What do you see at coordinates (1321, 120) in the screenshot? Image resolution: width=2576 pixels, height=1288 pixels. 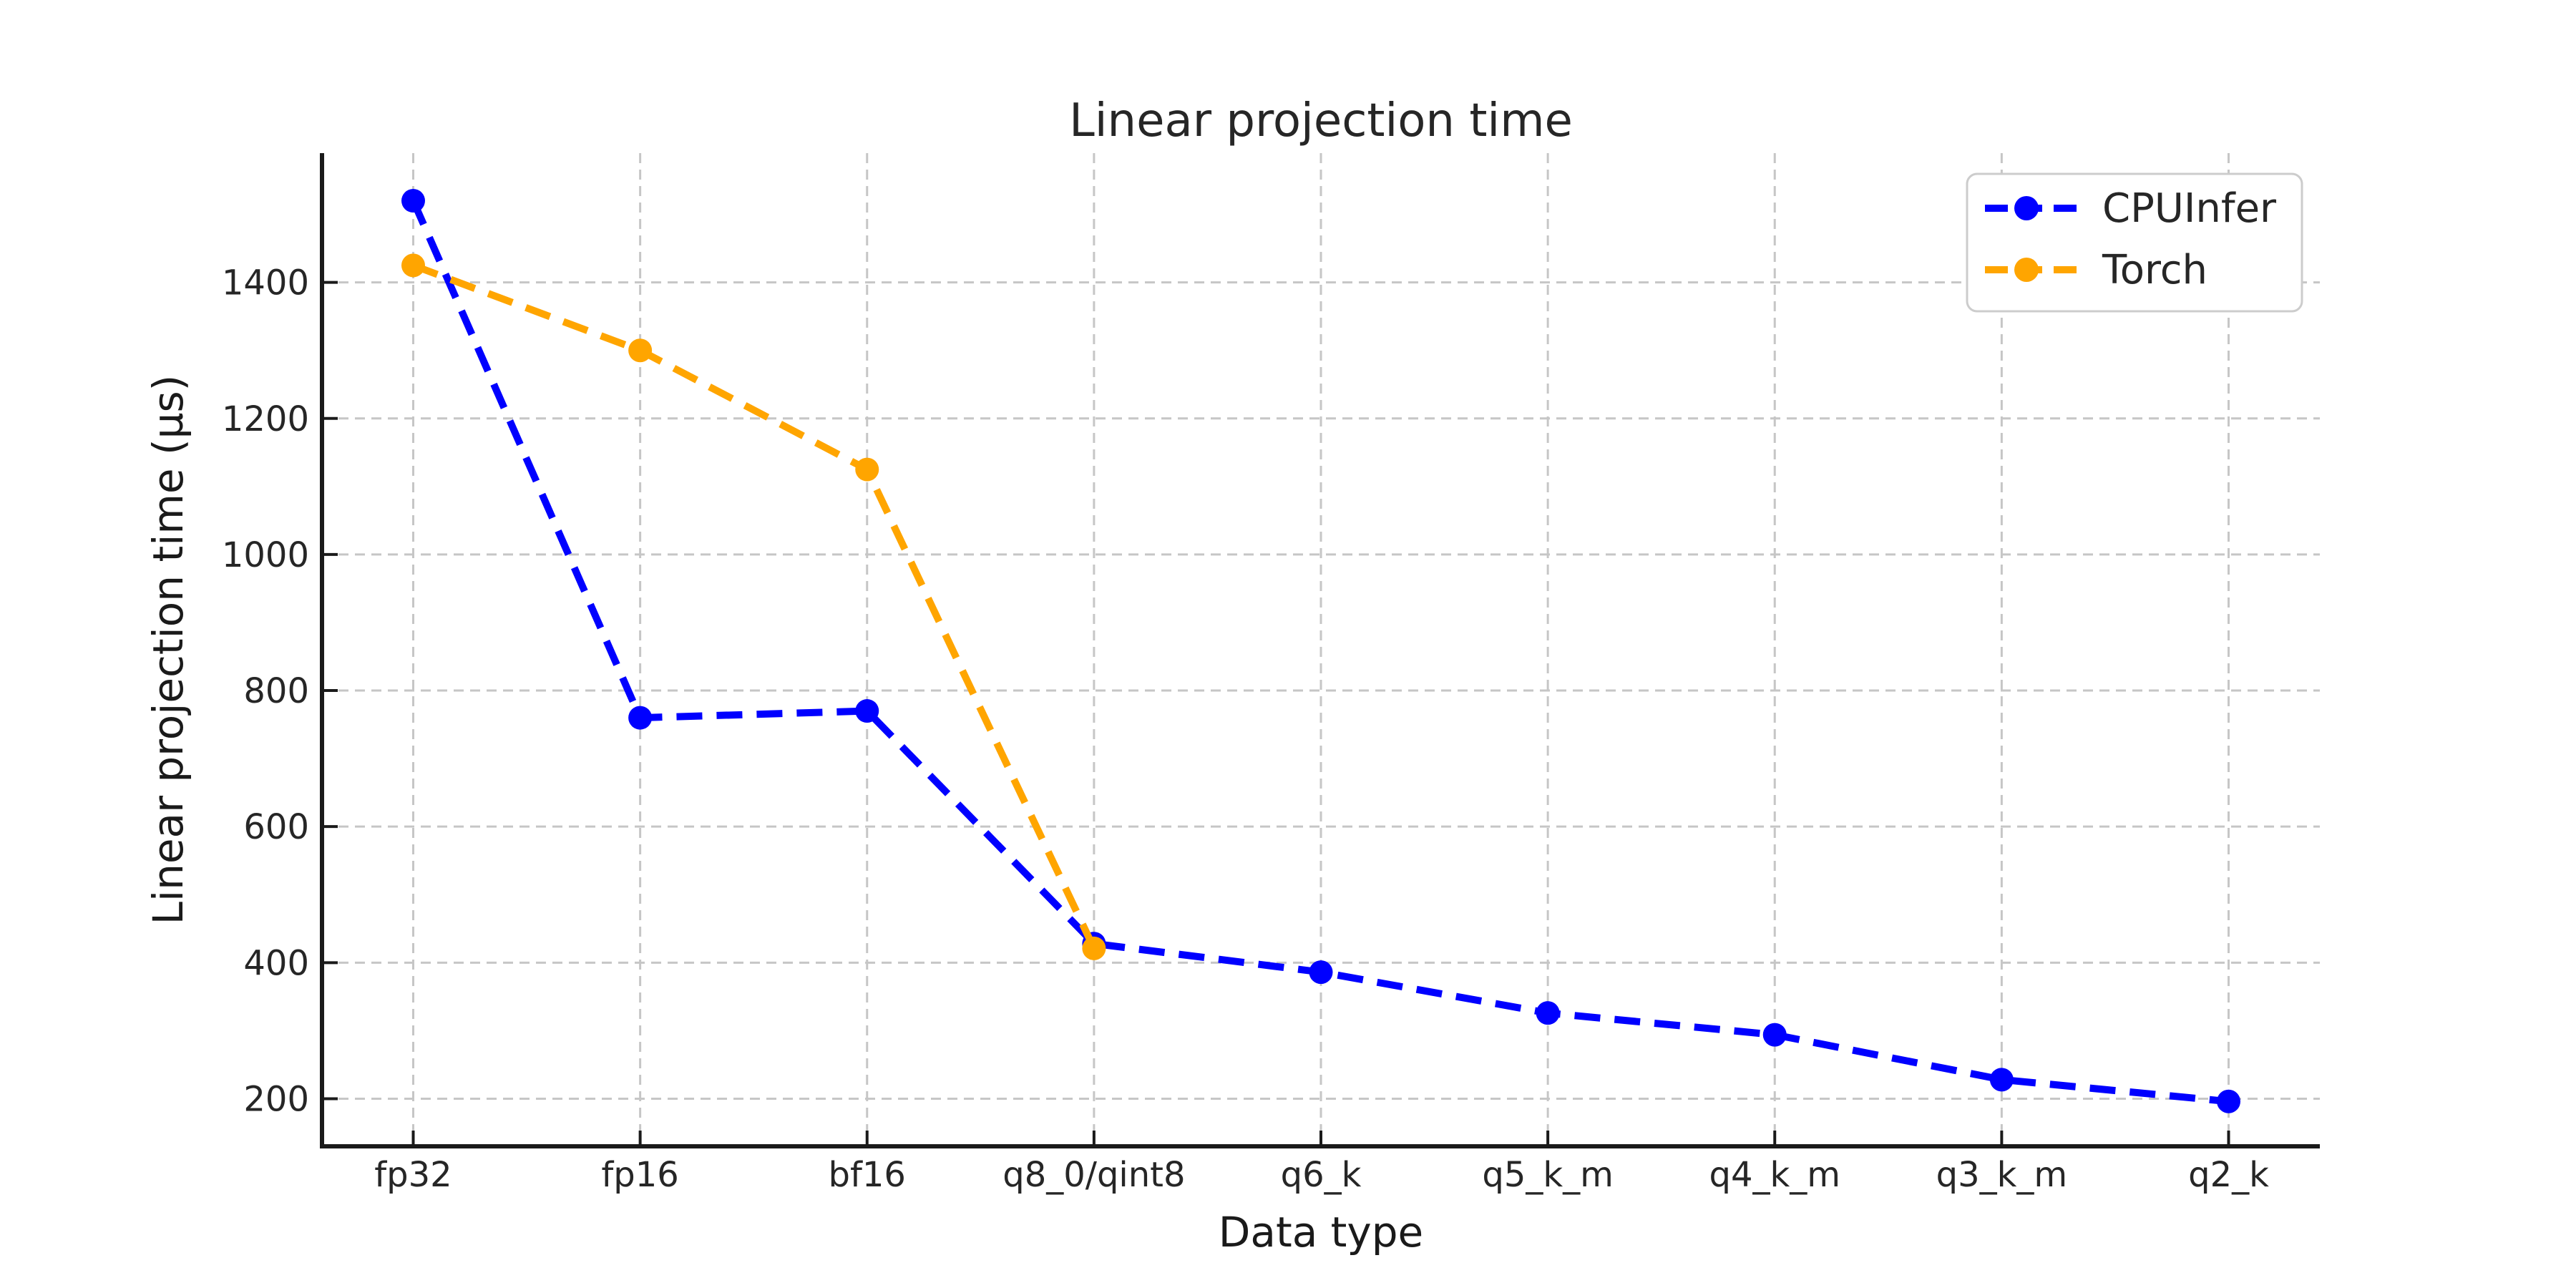 I see `chart-title: Linear projection time` at bounding box center [1321, 120].